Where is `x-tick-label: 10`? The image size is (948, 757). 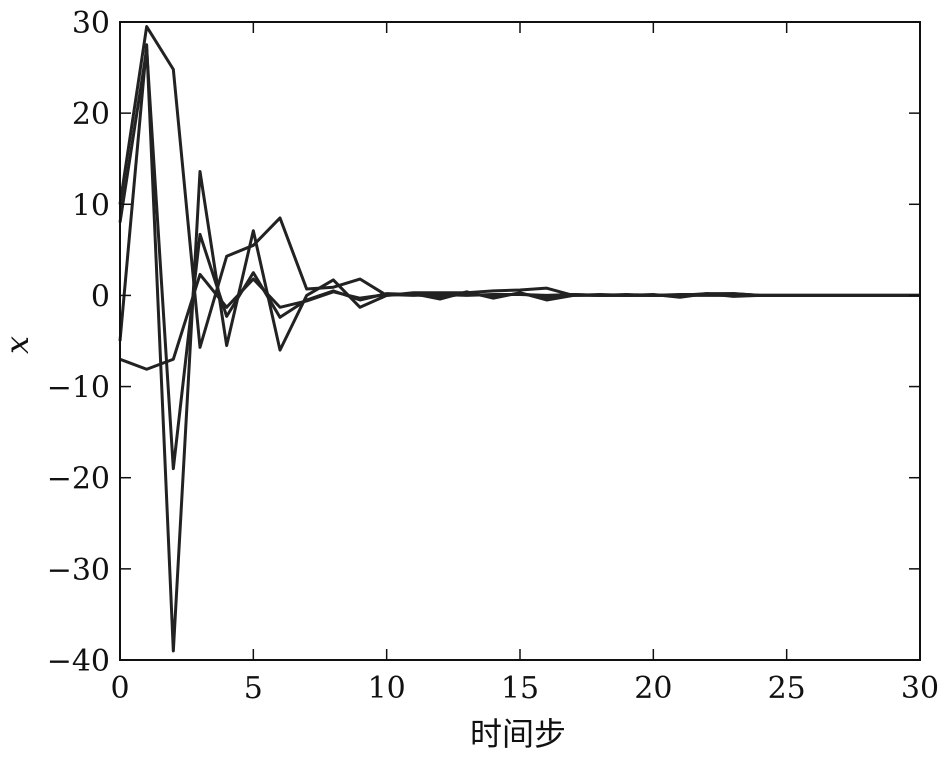 x-tick-label: 10 is located at coordinates (387, 688).